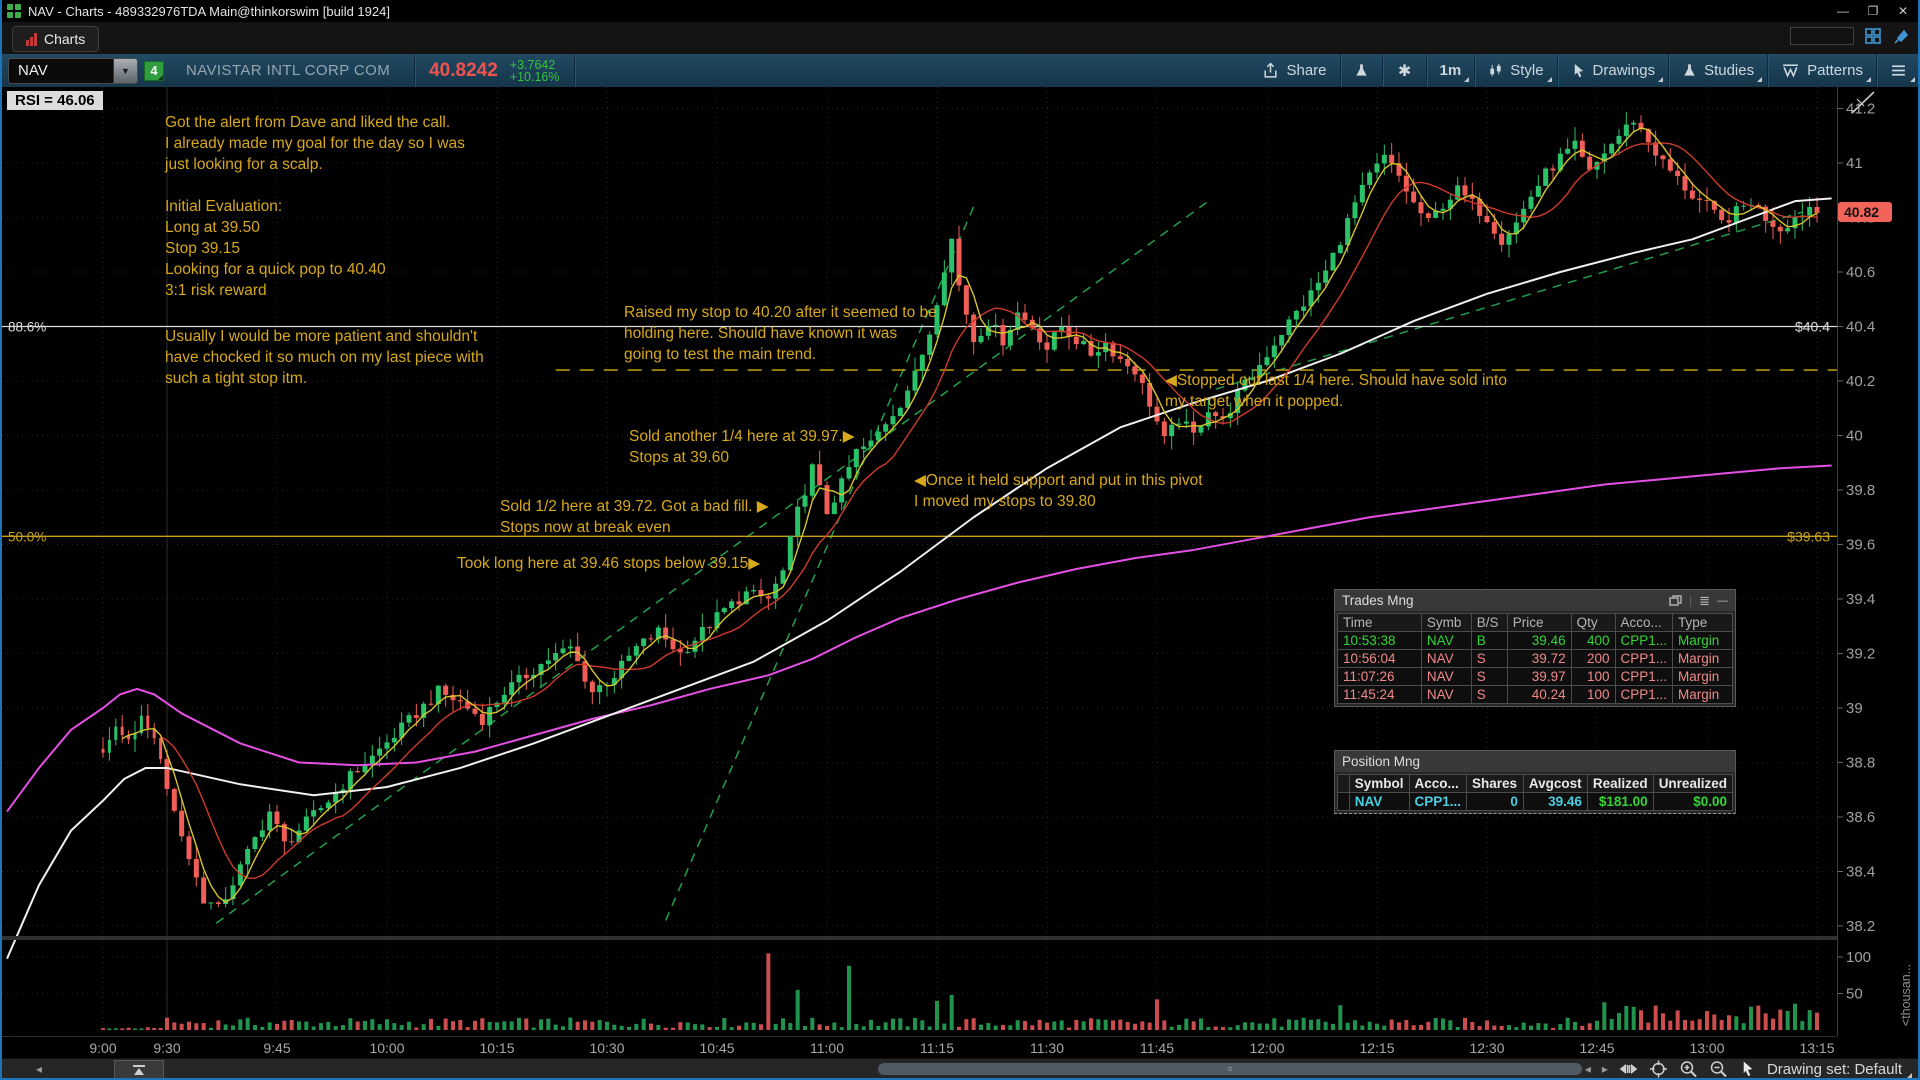 This screenshot has height=1080, width=1920. What do you see at coordinates (1843, 11) in the screenshot?
I see `minimize-icon: —` at bounding box center [1843, 11].